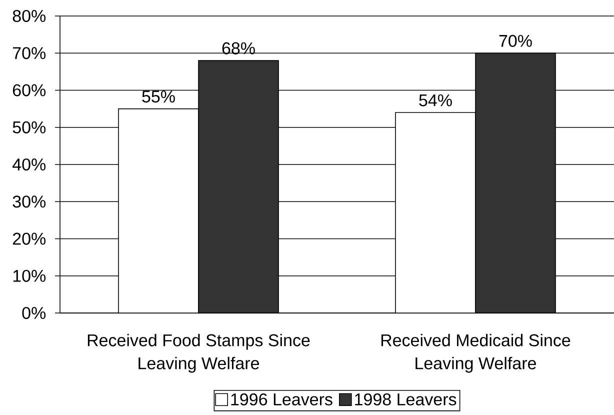 This screenshot has width=614, height=415. I want to click on y-tick-label: 20%, so click(29, 238).